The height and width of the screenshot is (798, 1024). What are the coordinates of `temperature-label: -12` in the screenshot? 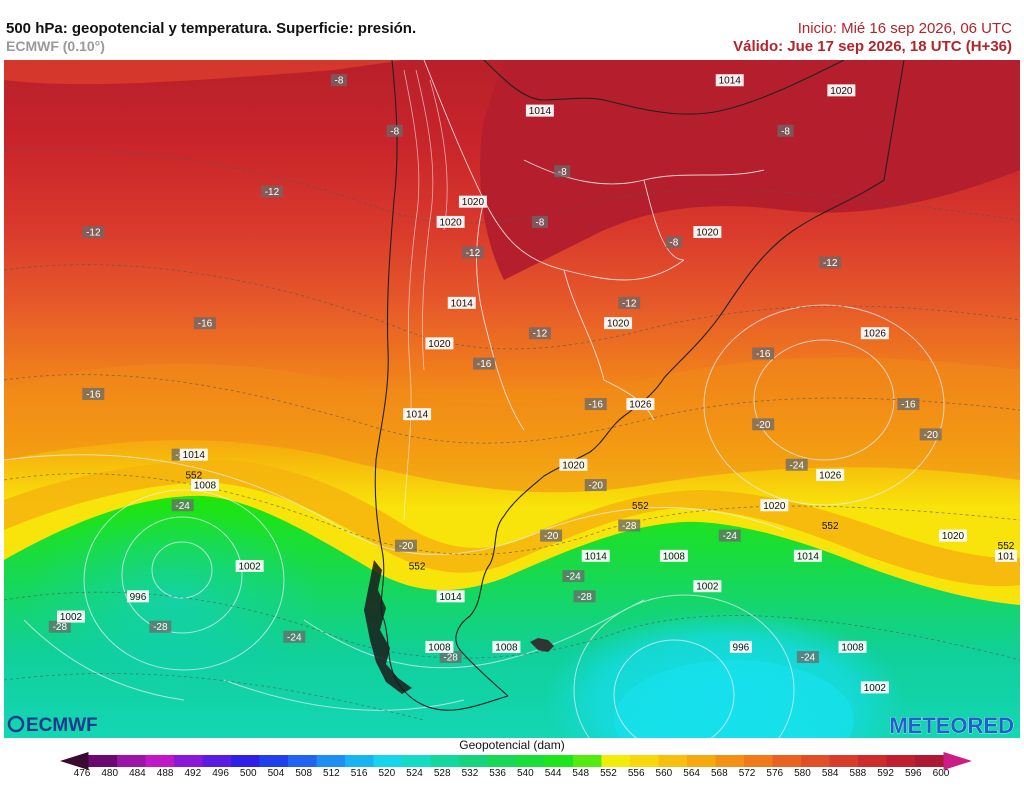 It's located at (629, 302).